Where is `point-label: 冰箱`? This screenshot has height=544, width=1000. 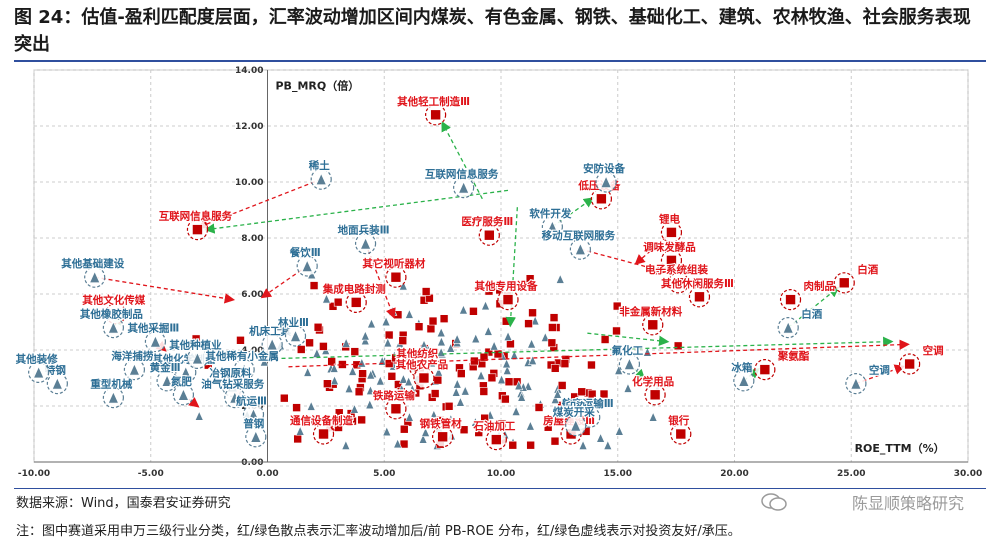 point-label: 冰箱 is located at coordinates (741, 367).